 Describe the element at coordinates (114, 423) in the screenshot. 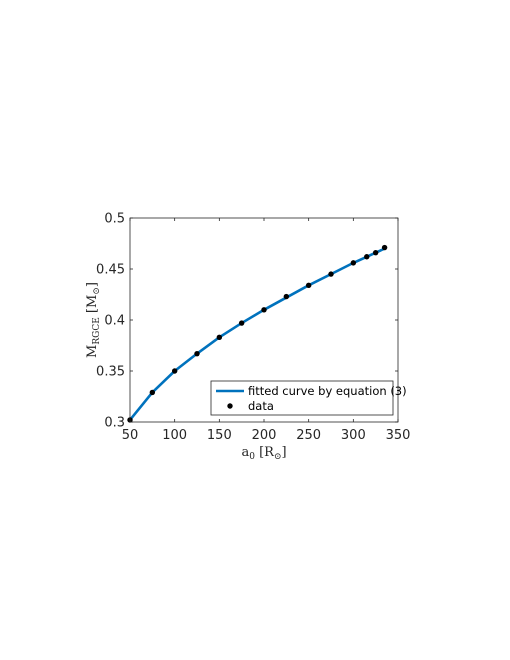

I see `y-tick-label: 0.3` at that location.